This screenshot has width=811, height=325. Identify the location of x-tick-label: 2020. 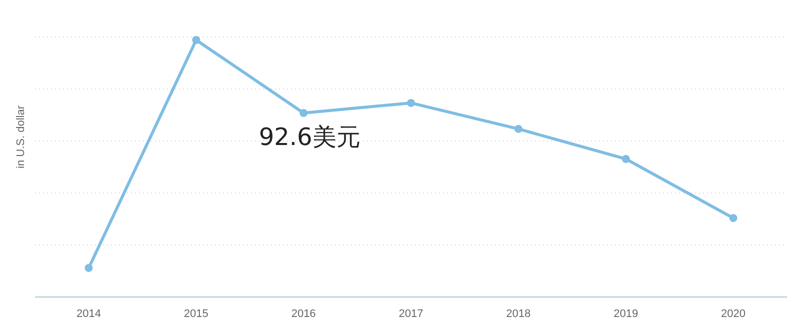
(733, 314).